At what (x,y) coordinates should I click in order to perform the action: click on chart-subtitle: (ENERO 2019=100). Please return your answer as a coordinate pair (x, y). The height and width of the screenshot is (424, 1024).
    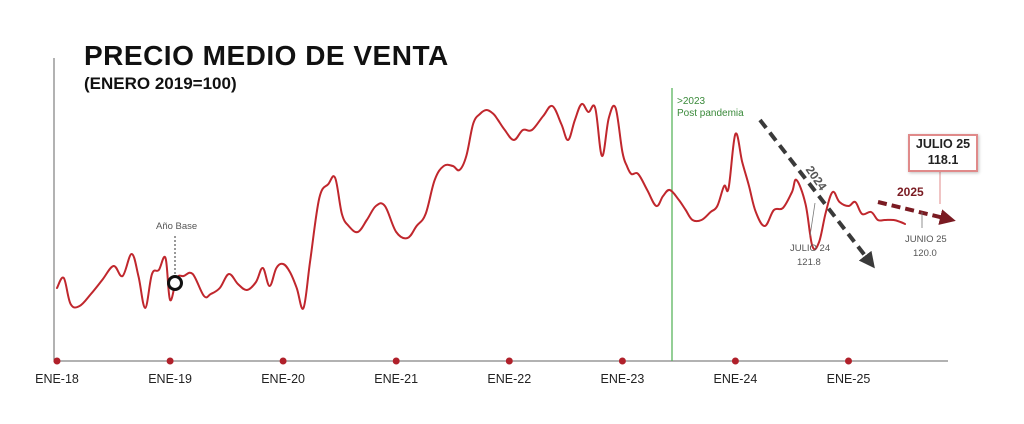
    Looking at the image, I should click on (160, 83).